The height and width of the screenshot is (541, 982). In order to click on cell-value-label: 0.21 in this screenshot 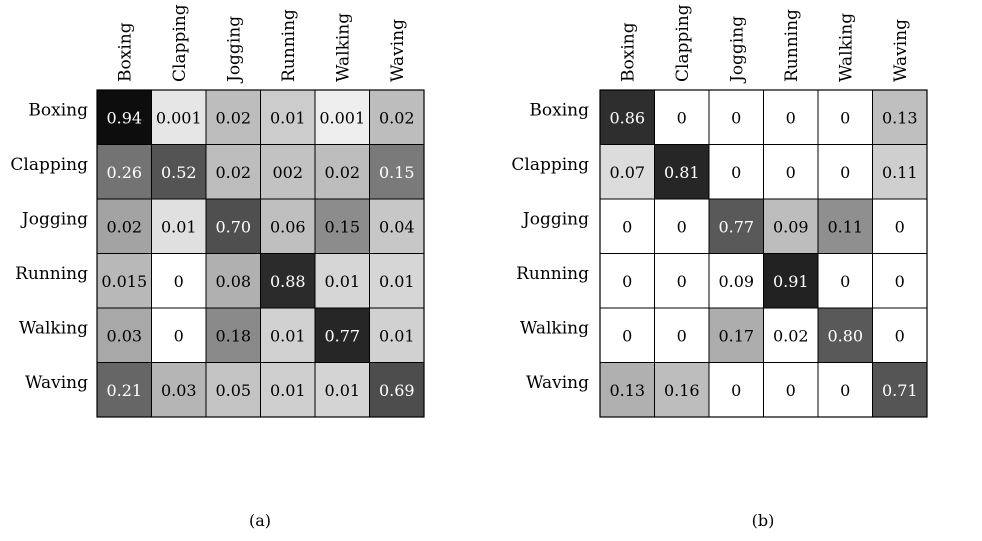, I will do `click(124, 390)`.